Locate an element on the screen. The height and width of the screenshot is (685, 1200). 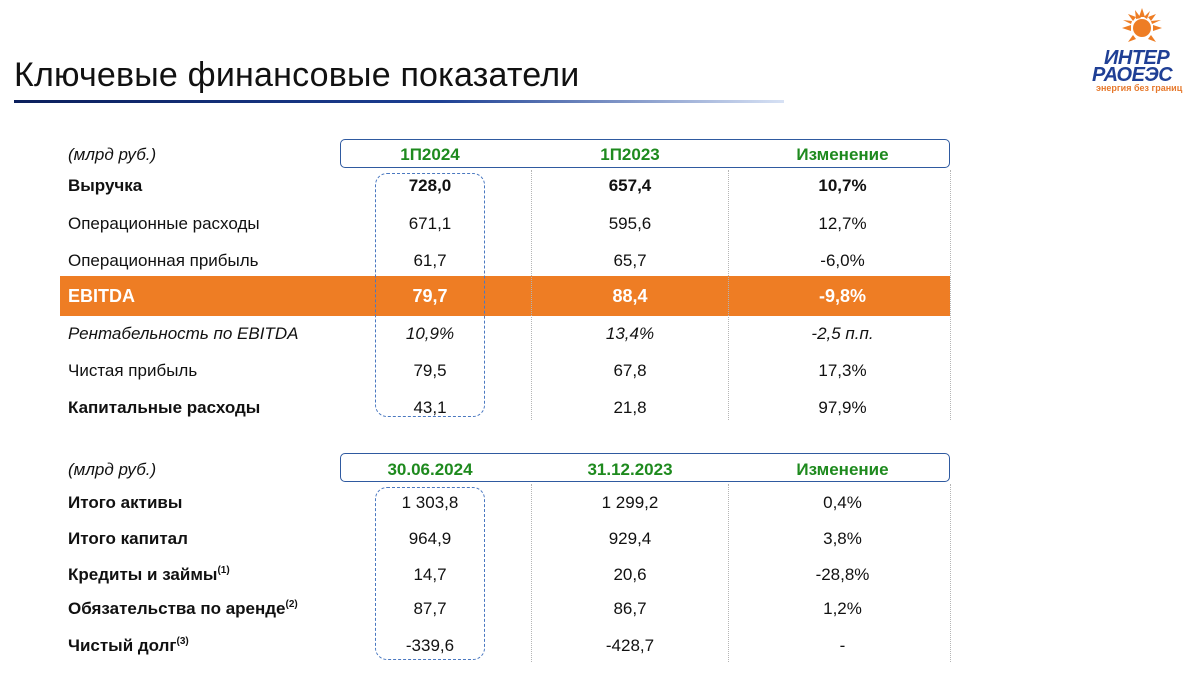
loans-label-text: Кредиты и займы is located at coordinates (143, 574).